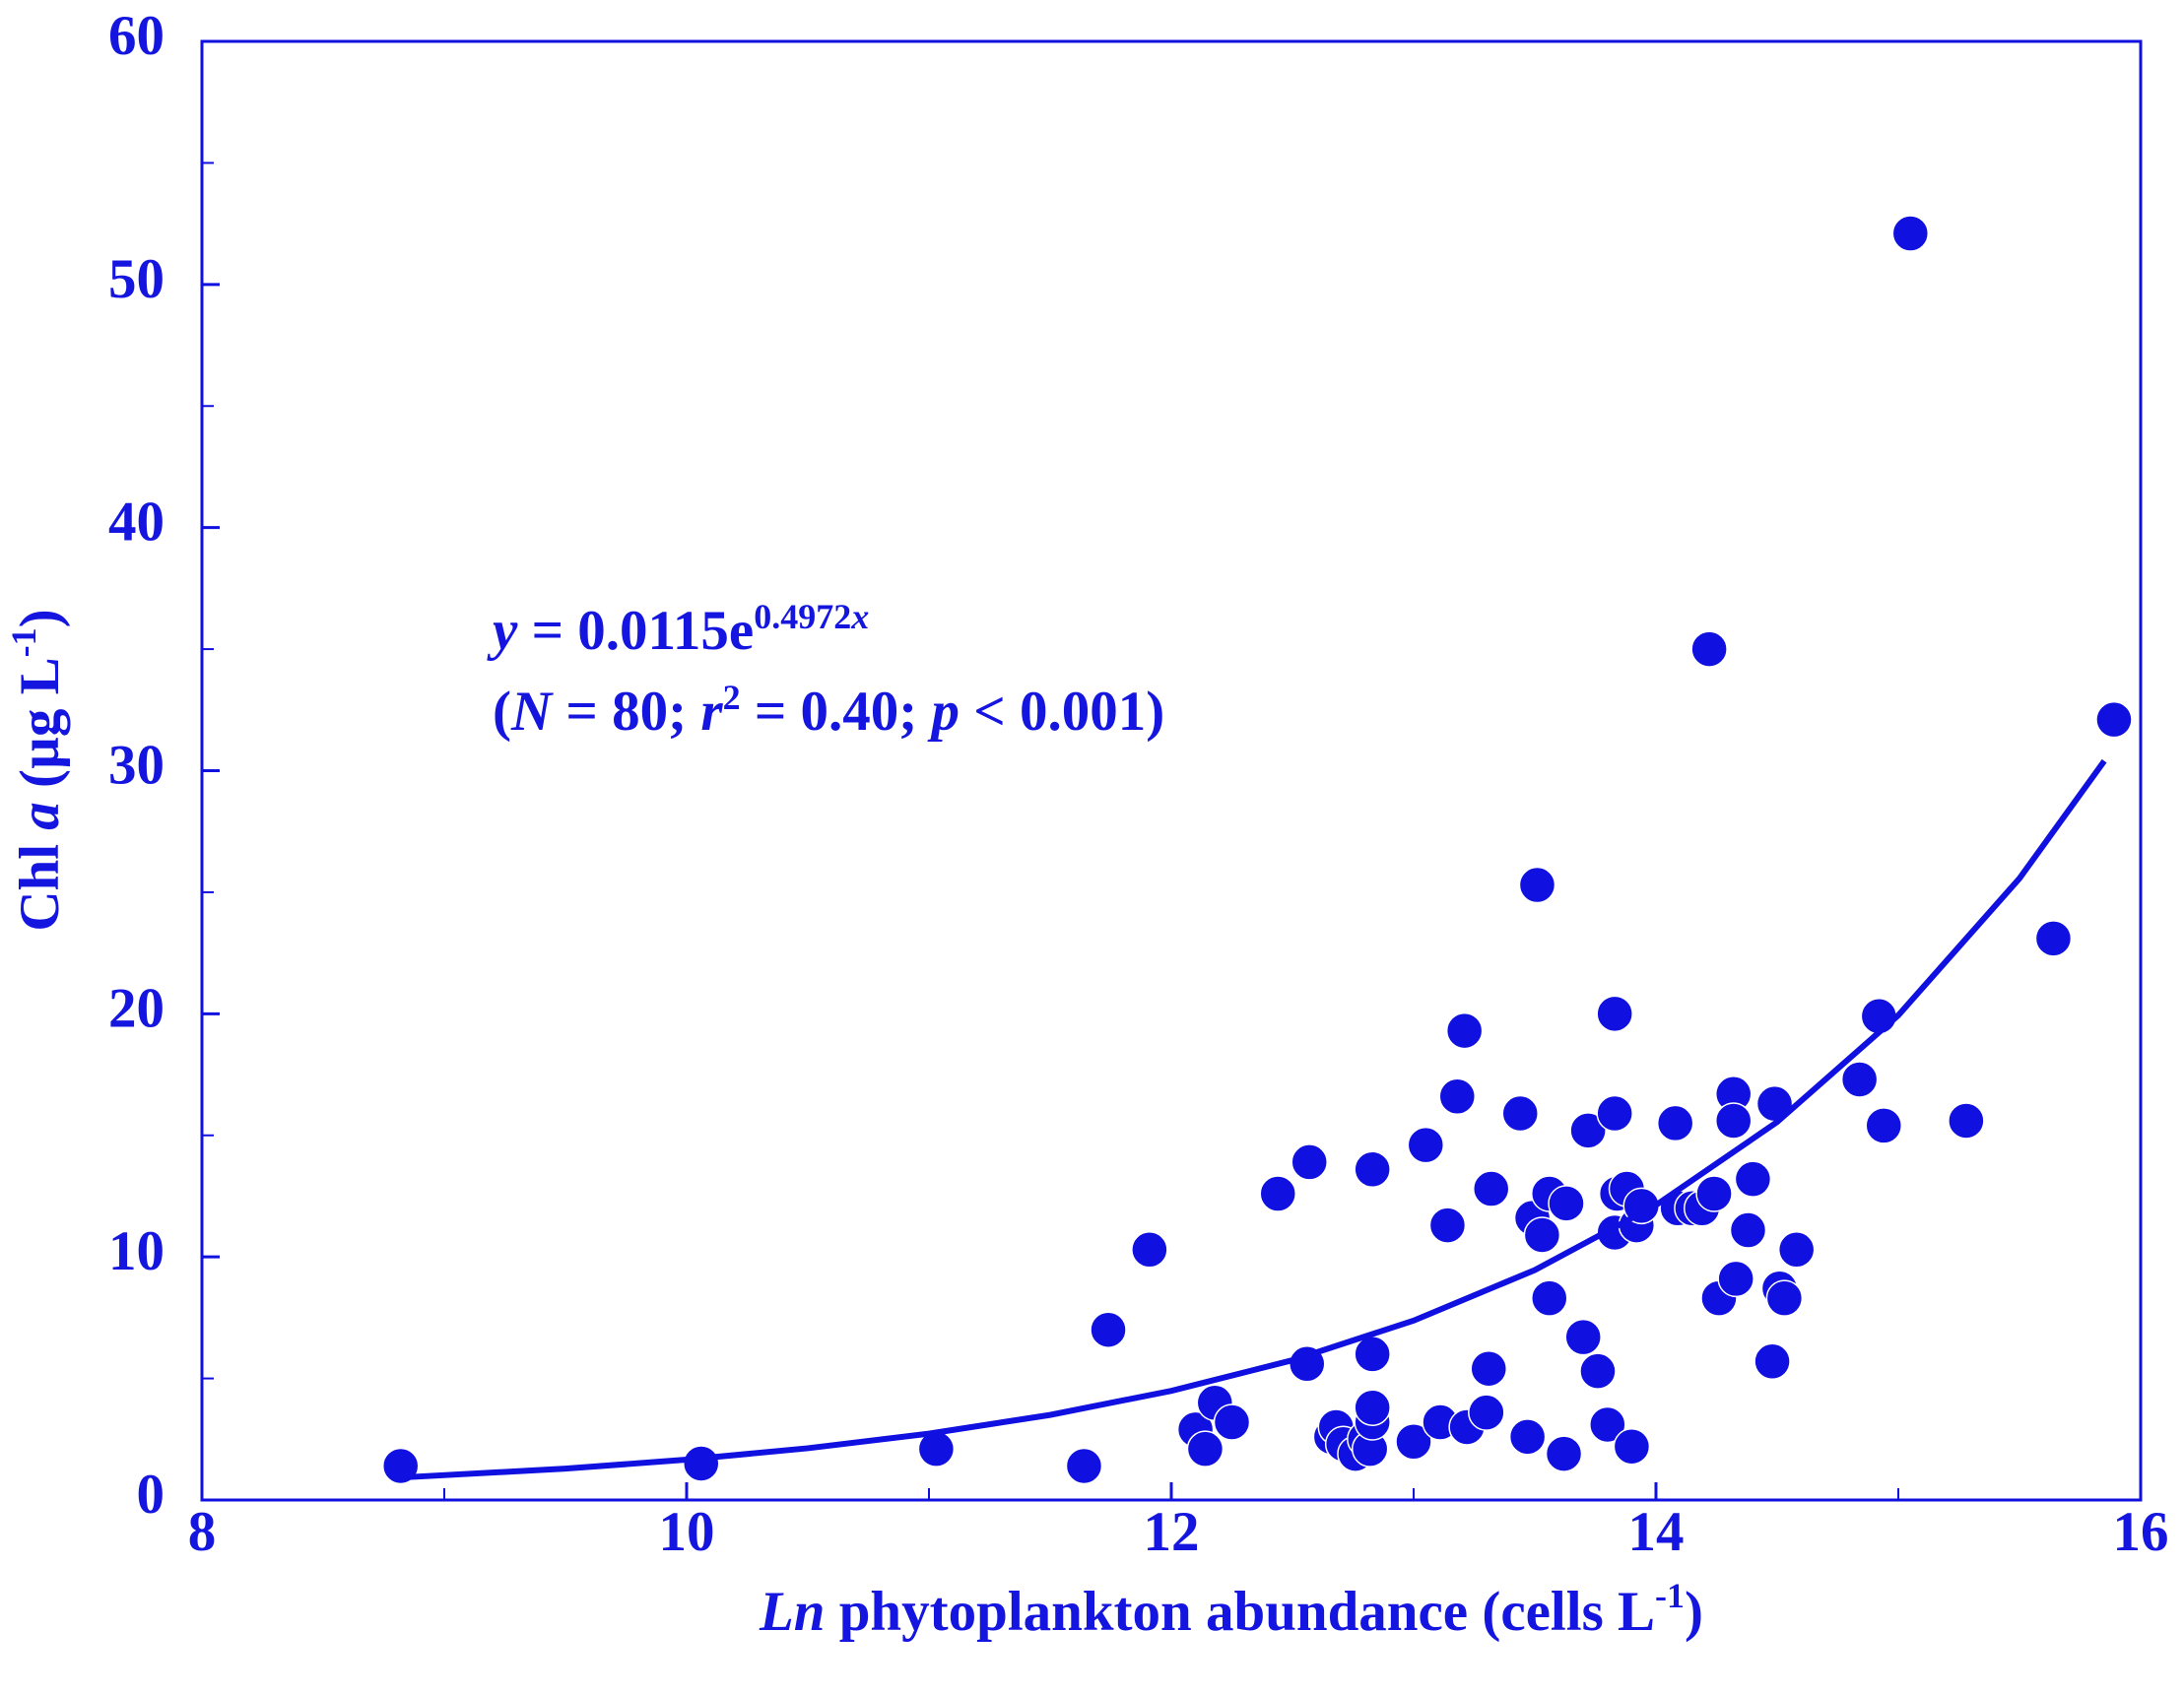  I want to click on y-tick-label: 60, so click(136, 36).